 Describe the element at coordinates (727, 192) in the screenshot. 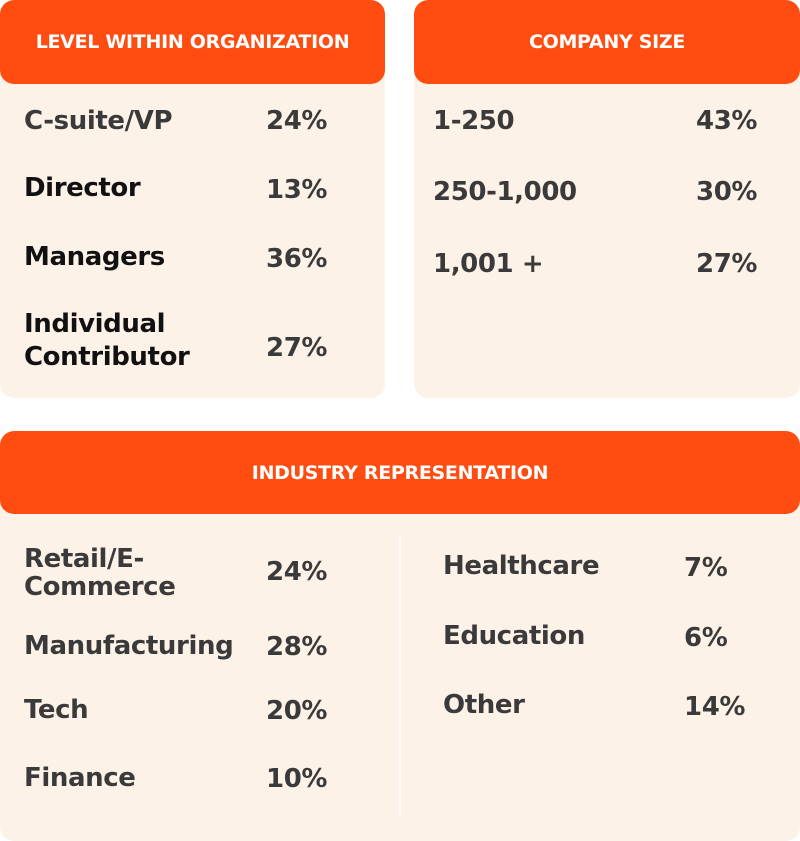

I see `company-size-value: 30%` at that location.